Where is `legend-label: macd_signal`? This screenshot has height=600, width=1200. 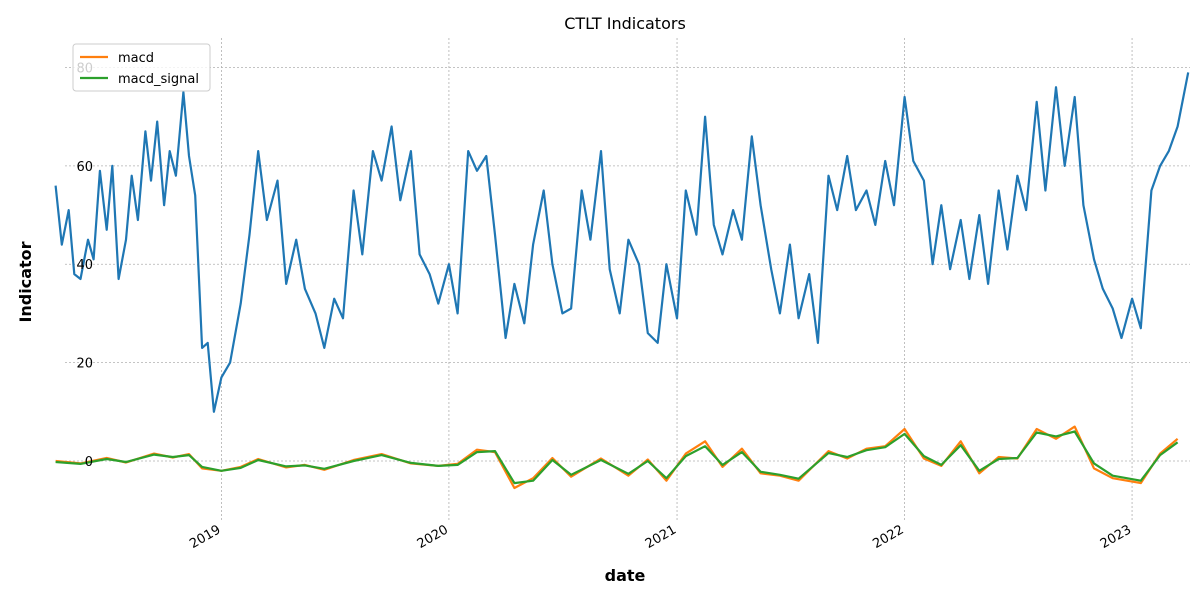 legend-label: macd_signal is located at coordinates (158, 79).